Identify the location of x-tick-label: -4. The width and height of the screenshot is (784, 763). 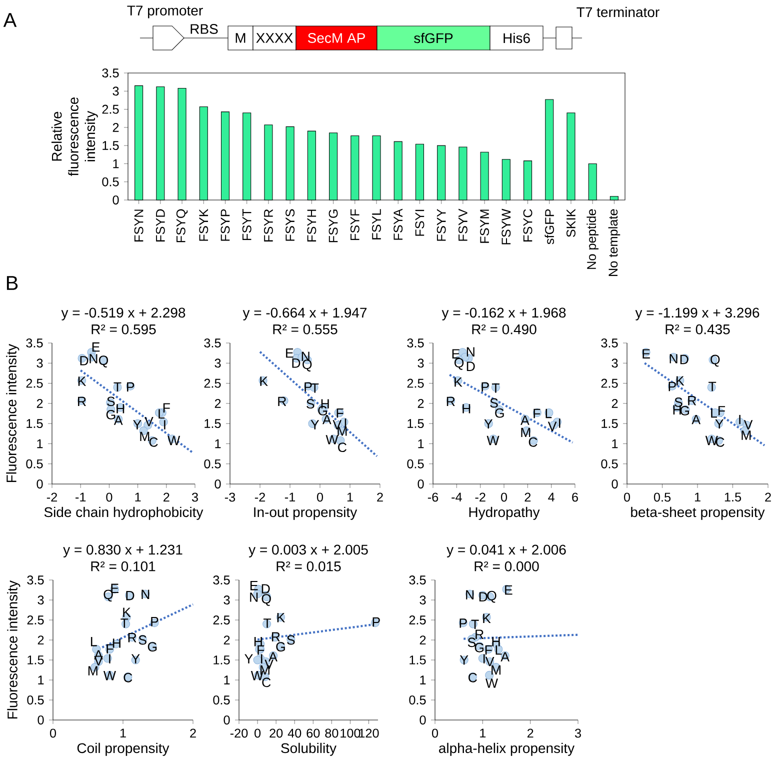
(457, 497).